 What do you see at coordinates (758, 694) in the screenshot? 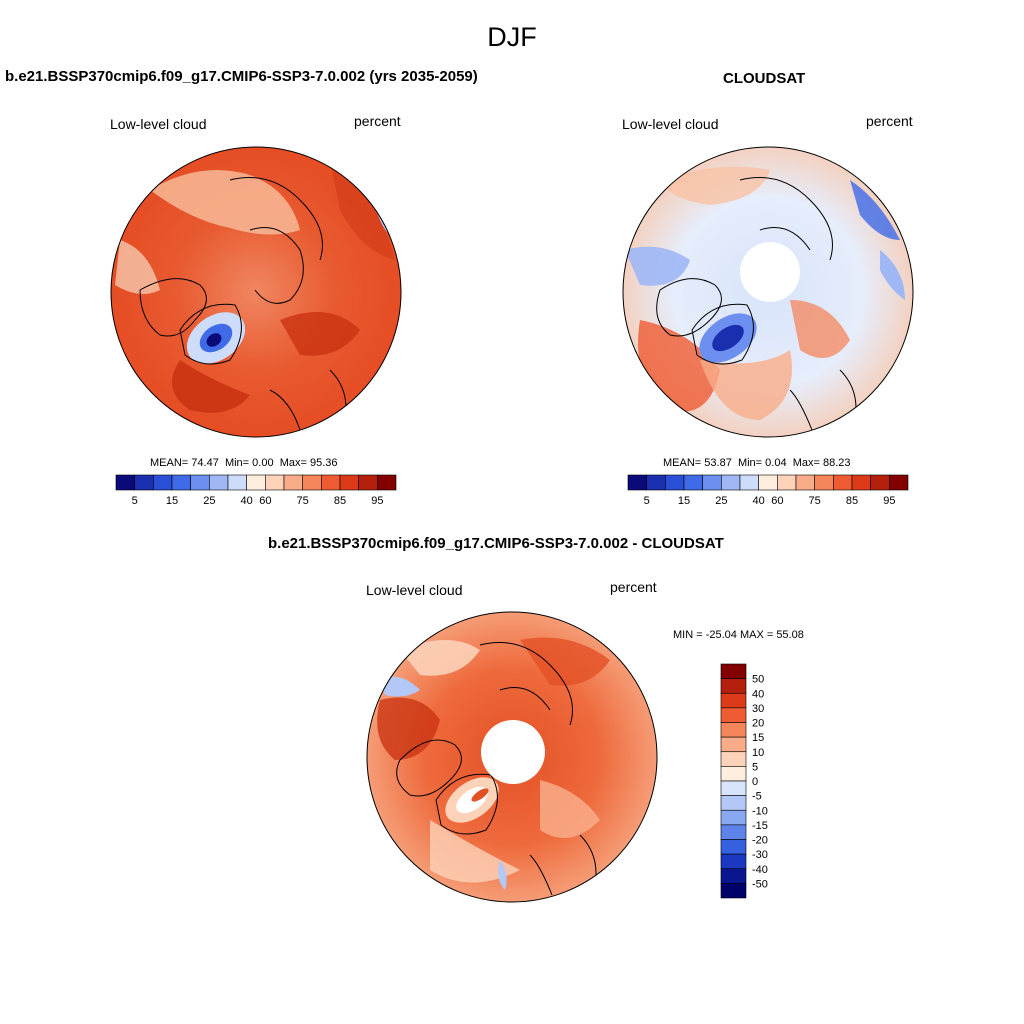
I see `diff-colorbar-tick-label: 40` at bounding box center [758, 694].